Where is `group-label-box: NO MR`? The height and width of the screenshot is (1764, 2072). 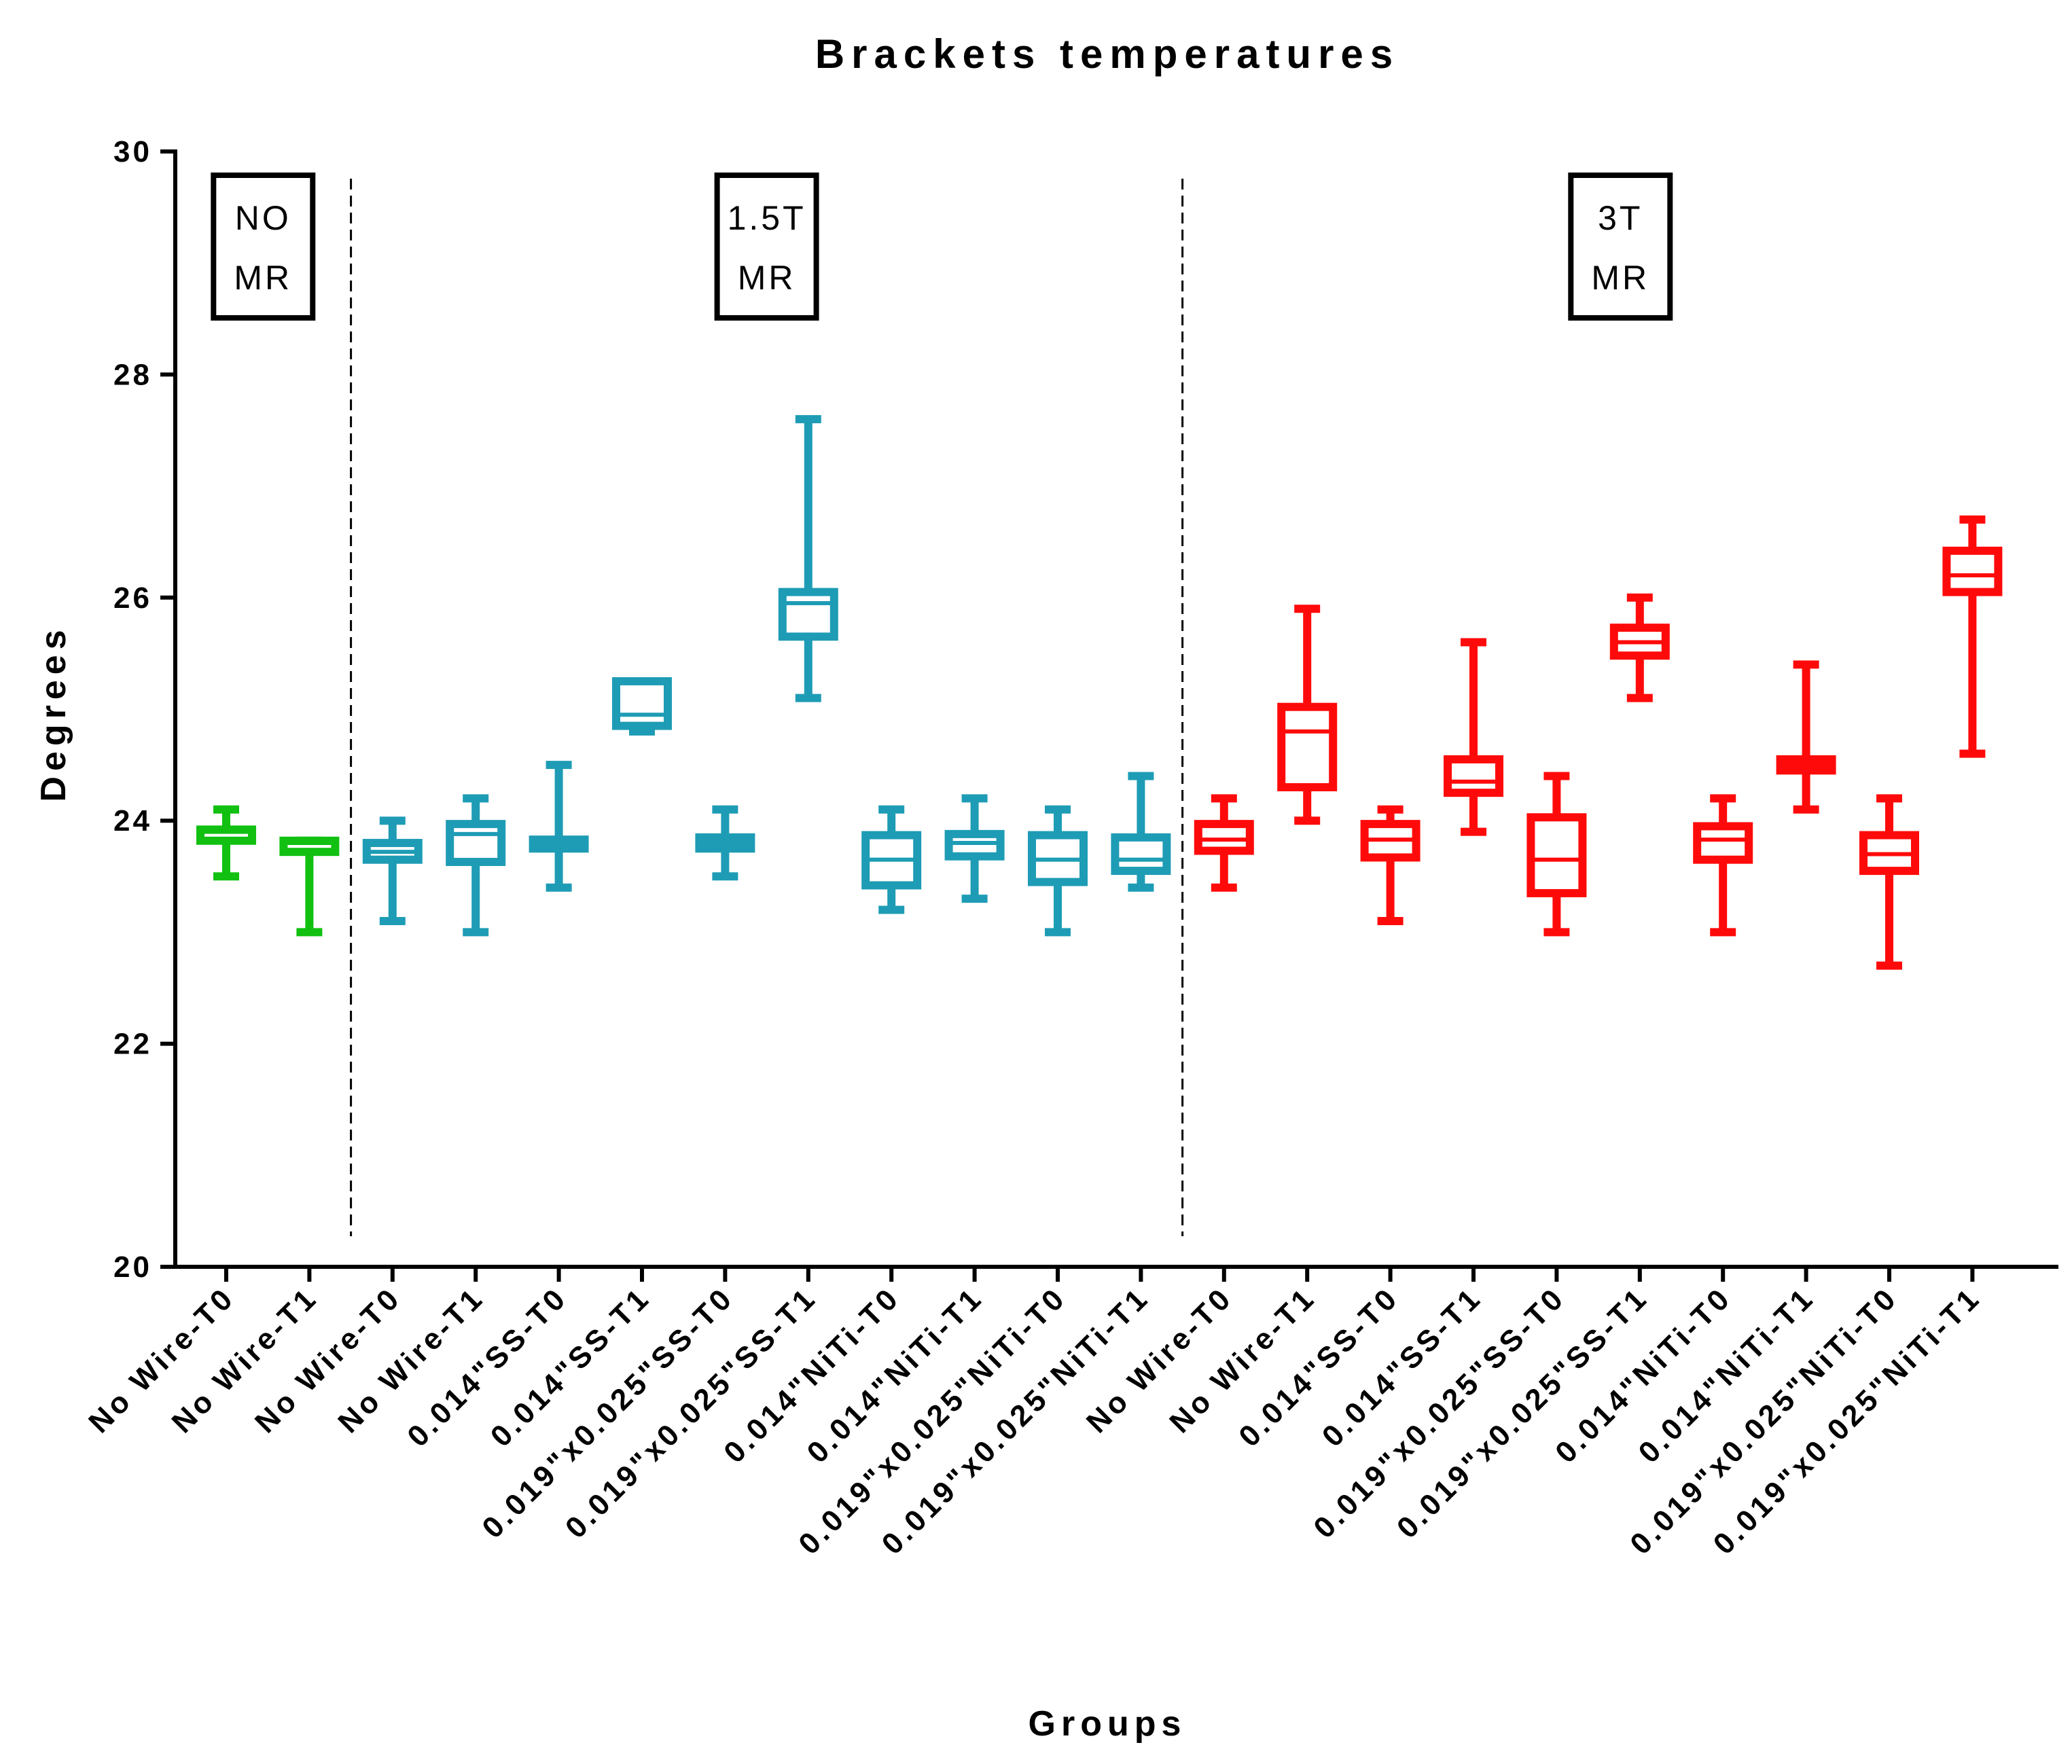
group-label-box: NO MR is located at coordinates (263, 247).